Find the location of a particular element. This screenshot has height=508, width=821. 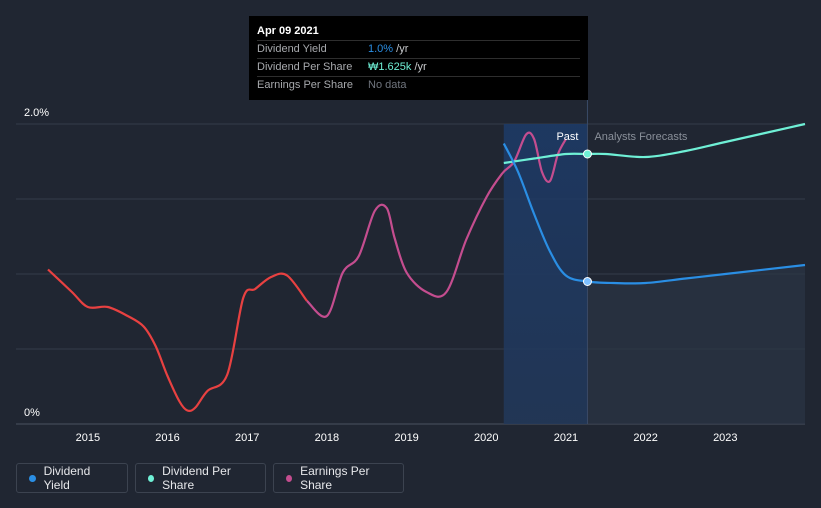

tooltip-row-dividend-yield: Dividend Yield 1.0% /yr is located at coordinates (418, 49).